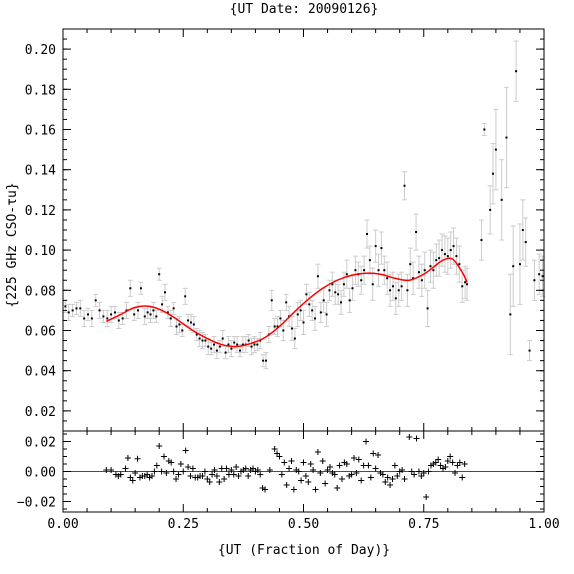  What do you see at coordinates (40, 211) in the screenshot?
I see `y-tick-label: 0.12` at bounding box center [40, 211].